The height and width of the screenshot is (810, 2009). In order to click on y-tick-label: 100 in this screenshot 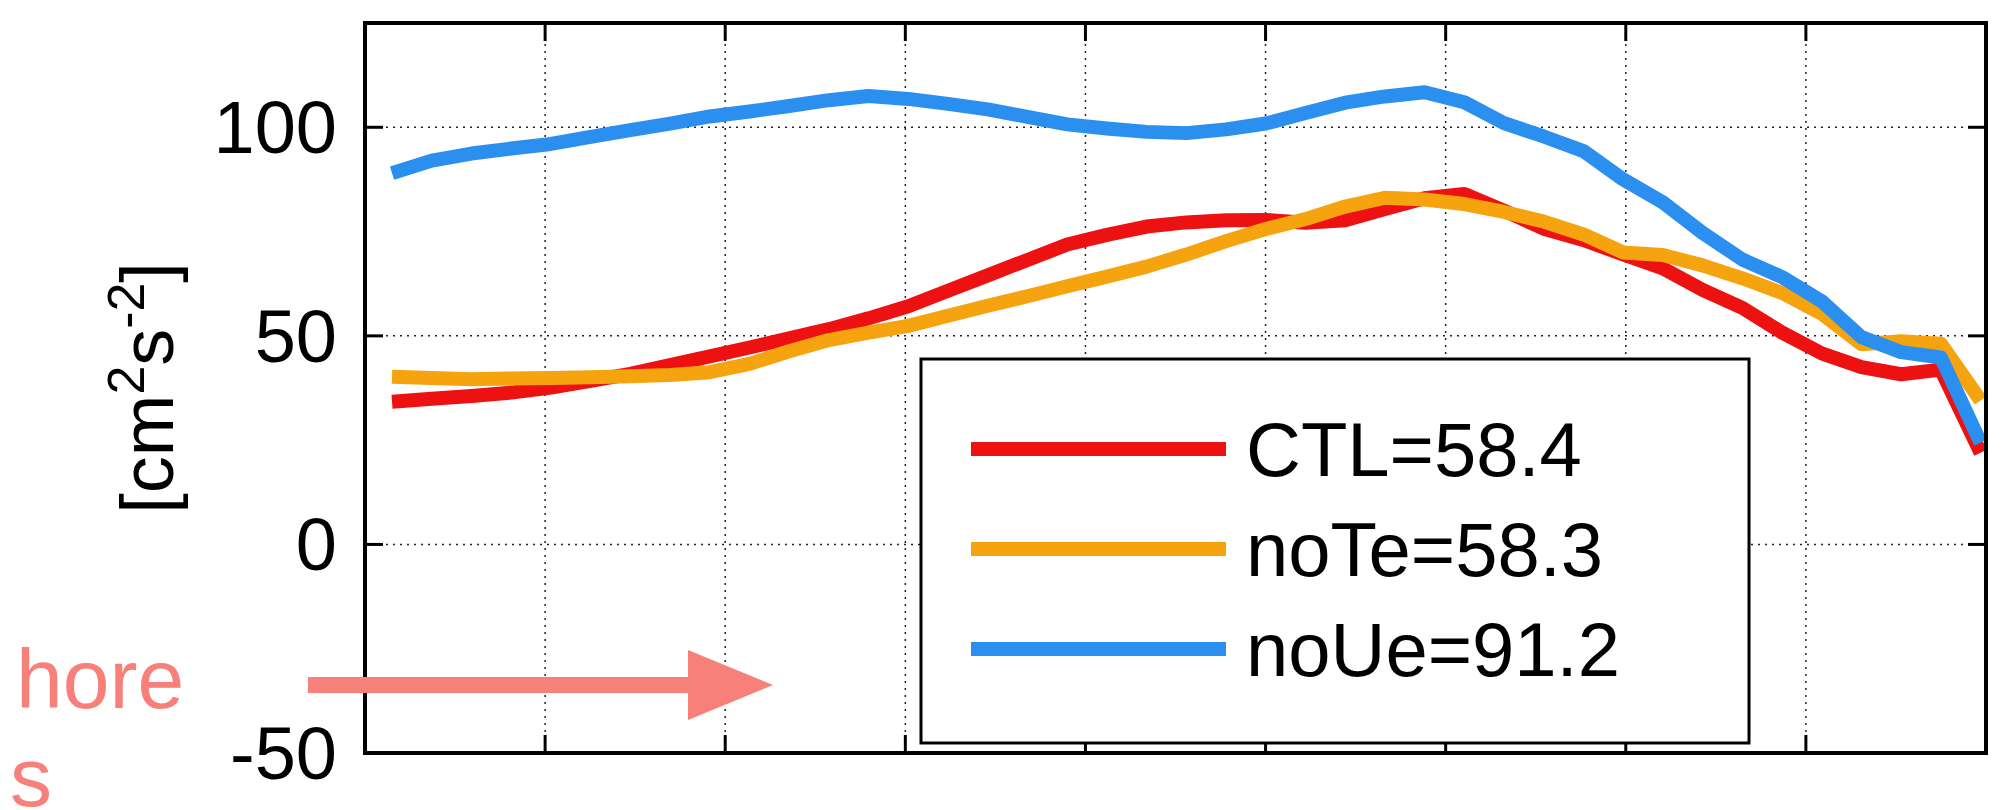, I will do `click(275, 128)`.